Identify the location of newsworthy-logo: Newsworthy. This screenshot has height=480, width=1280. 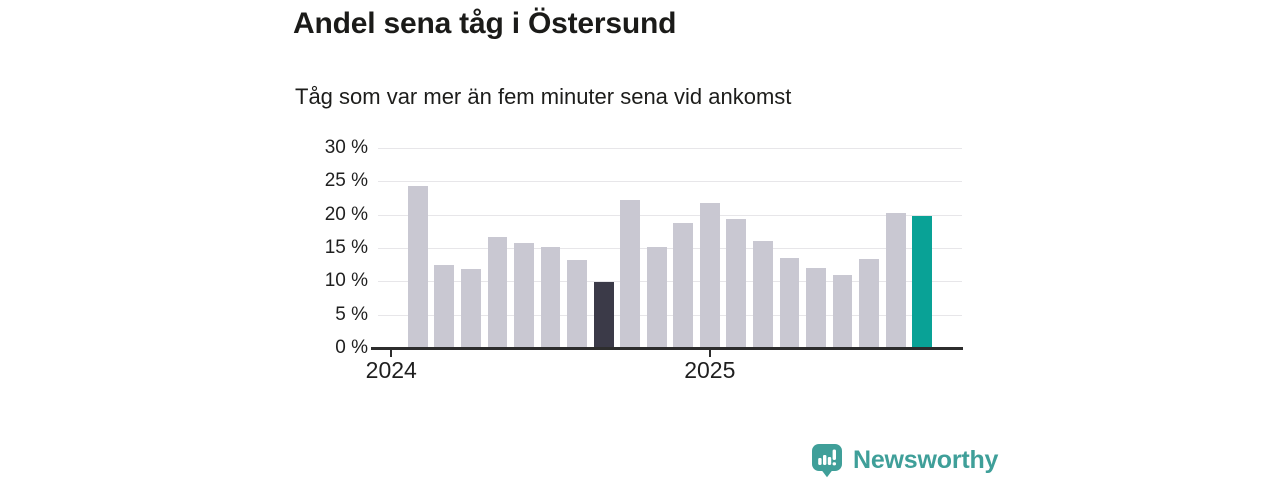
(904, 460).